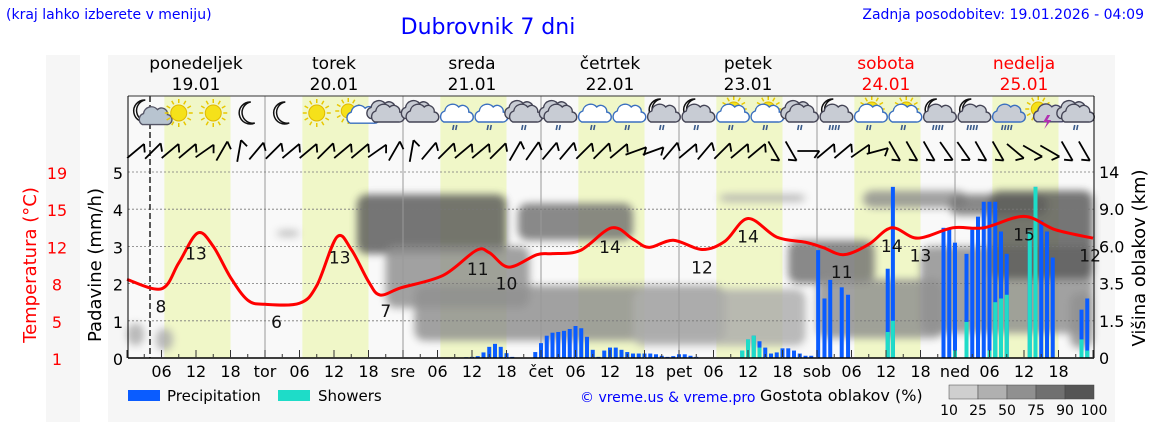 This screenshot has width=1152, height=443. I want to click on moon-cloud-rain-icon, so click(698, 114).